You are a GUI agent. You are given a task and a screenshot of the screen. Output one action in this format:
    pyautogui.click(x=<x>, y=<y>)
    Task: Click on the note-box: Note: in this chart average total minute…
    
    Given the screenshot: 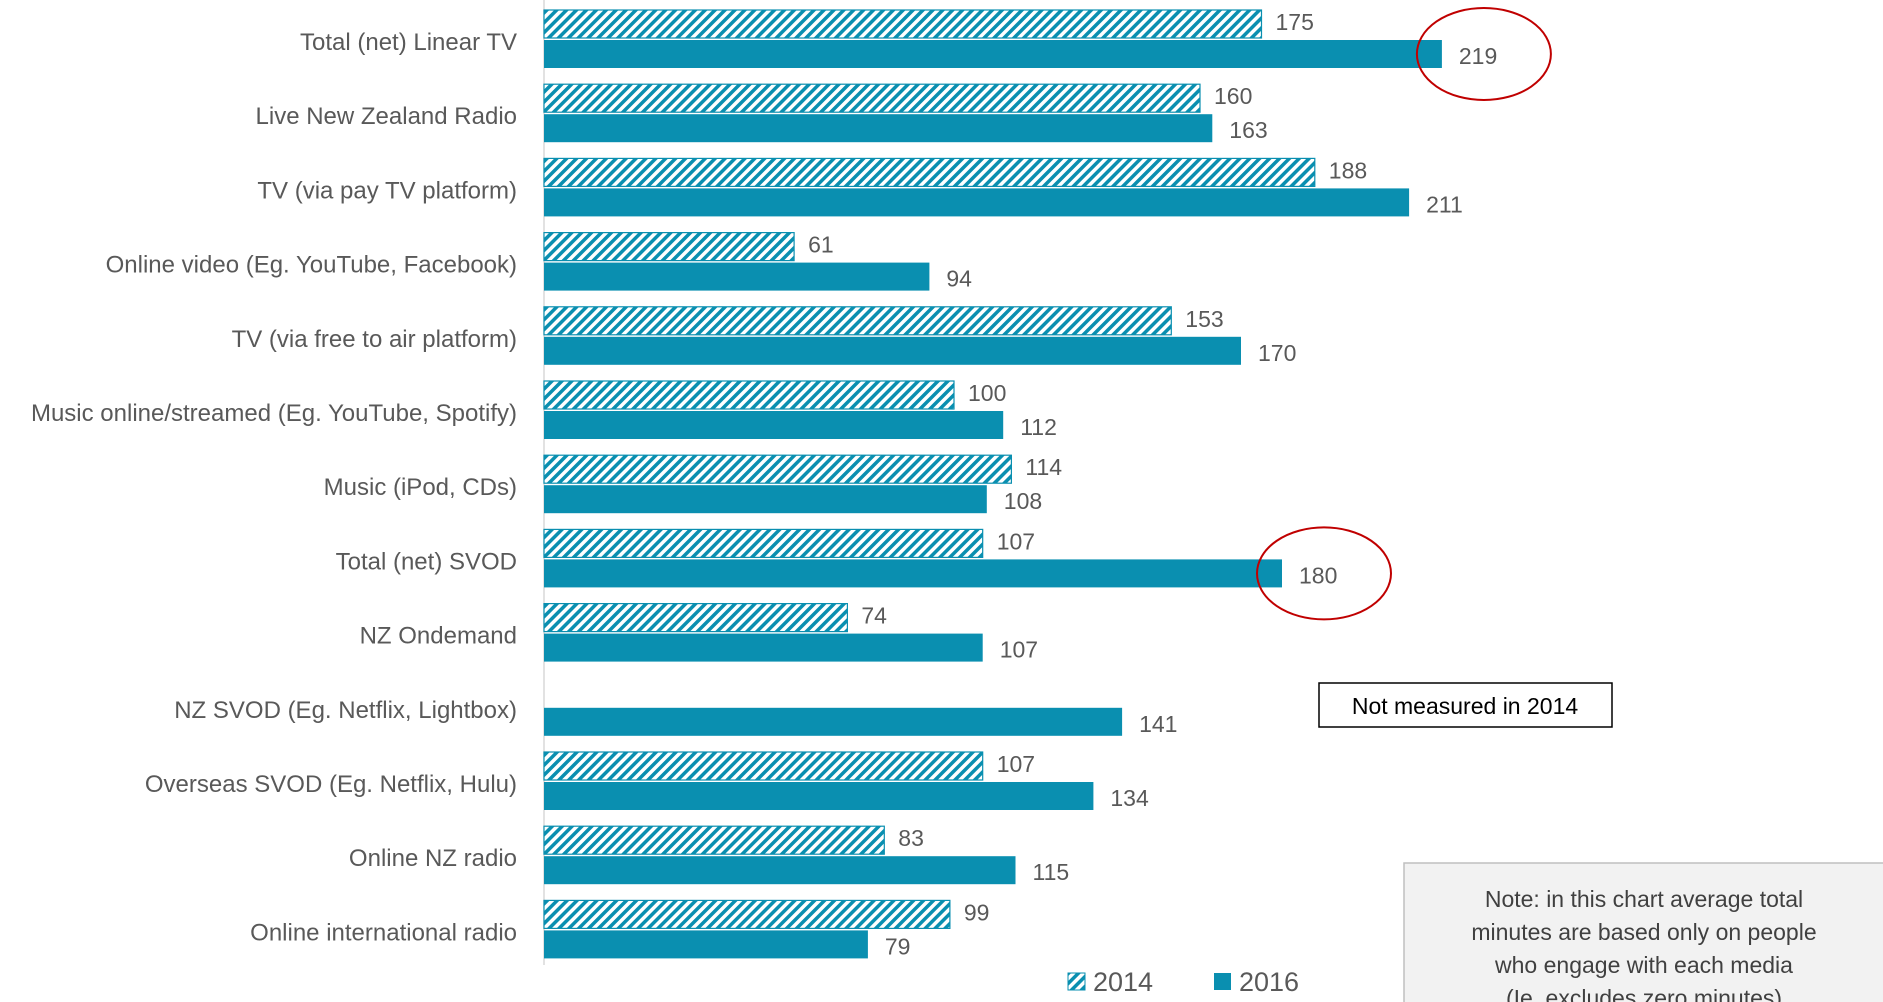 What is the action you would take?
    pyautogui.click(x=1643, y=932)
    